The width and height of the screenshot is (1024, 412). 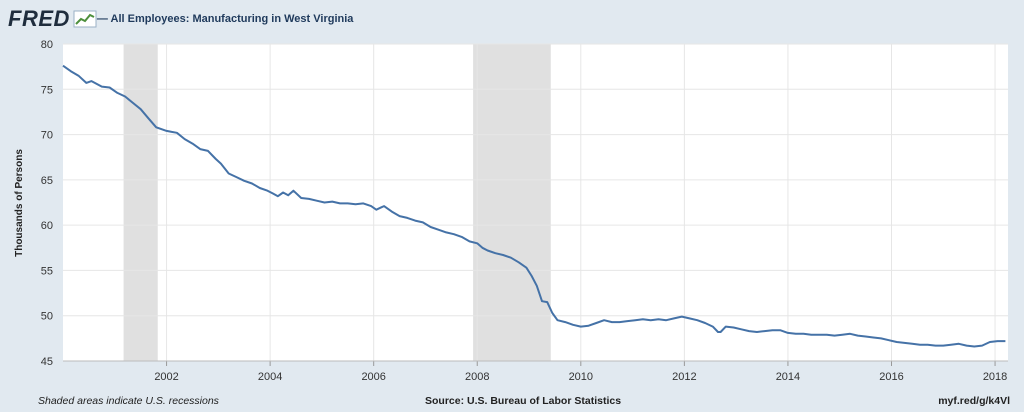 What do you see at coordinates (788, 377) in the screenshot?
I see `x-tick-label-2014: 2014` at bounding box center [788, 377].